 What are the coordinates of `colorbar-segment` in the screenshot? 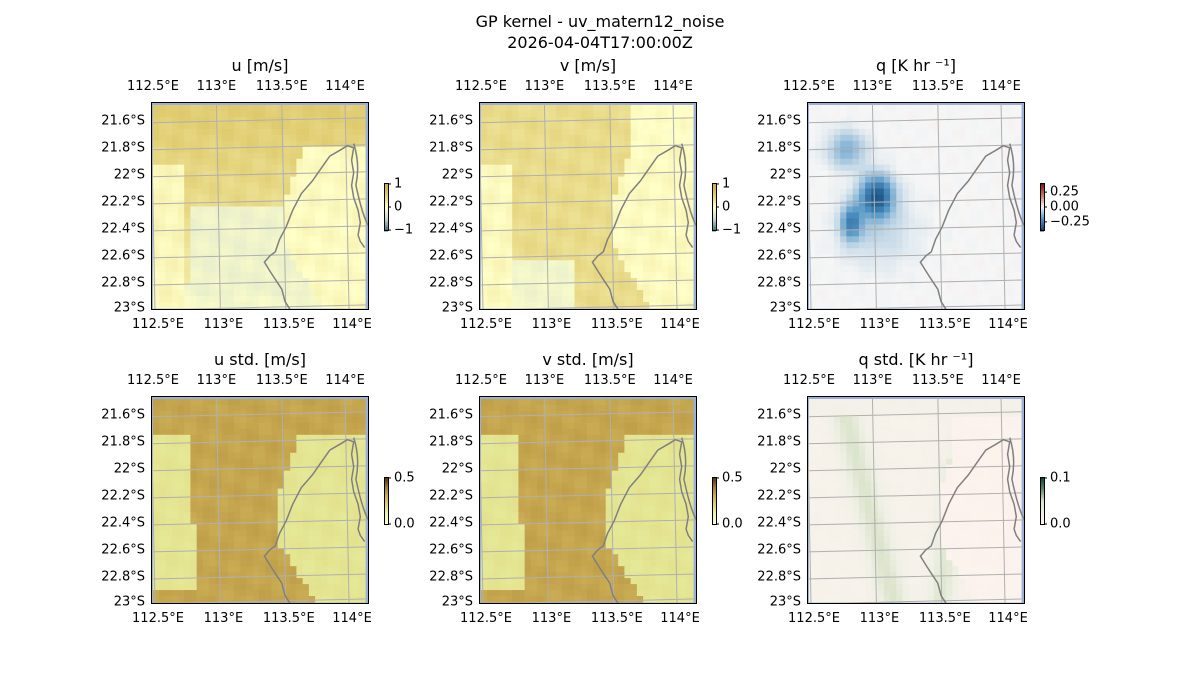 It's located at (1042, 212).